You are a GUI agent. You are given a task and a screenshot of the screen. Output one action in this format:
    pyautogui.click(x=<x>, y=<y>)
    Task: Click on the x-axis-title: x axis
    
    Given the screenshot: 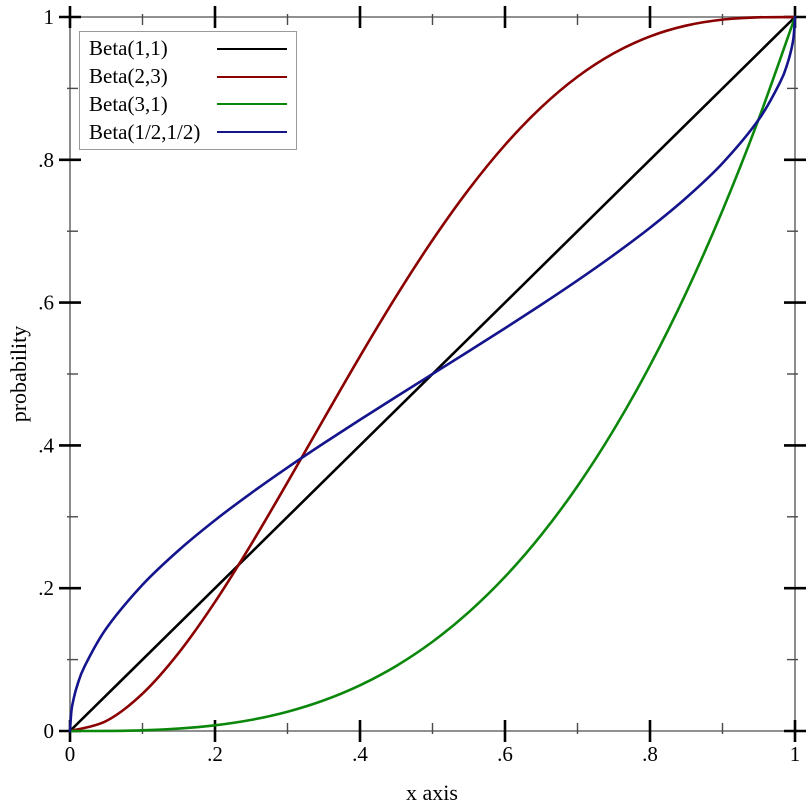 What is the action you would take?
    pyautogui.click(x=432, y=792)
    